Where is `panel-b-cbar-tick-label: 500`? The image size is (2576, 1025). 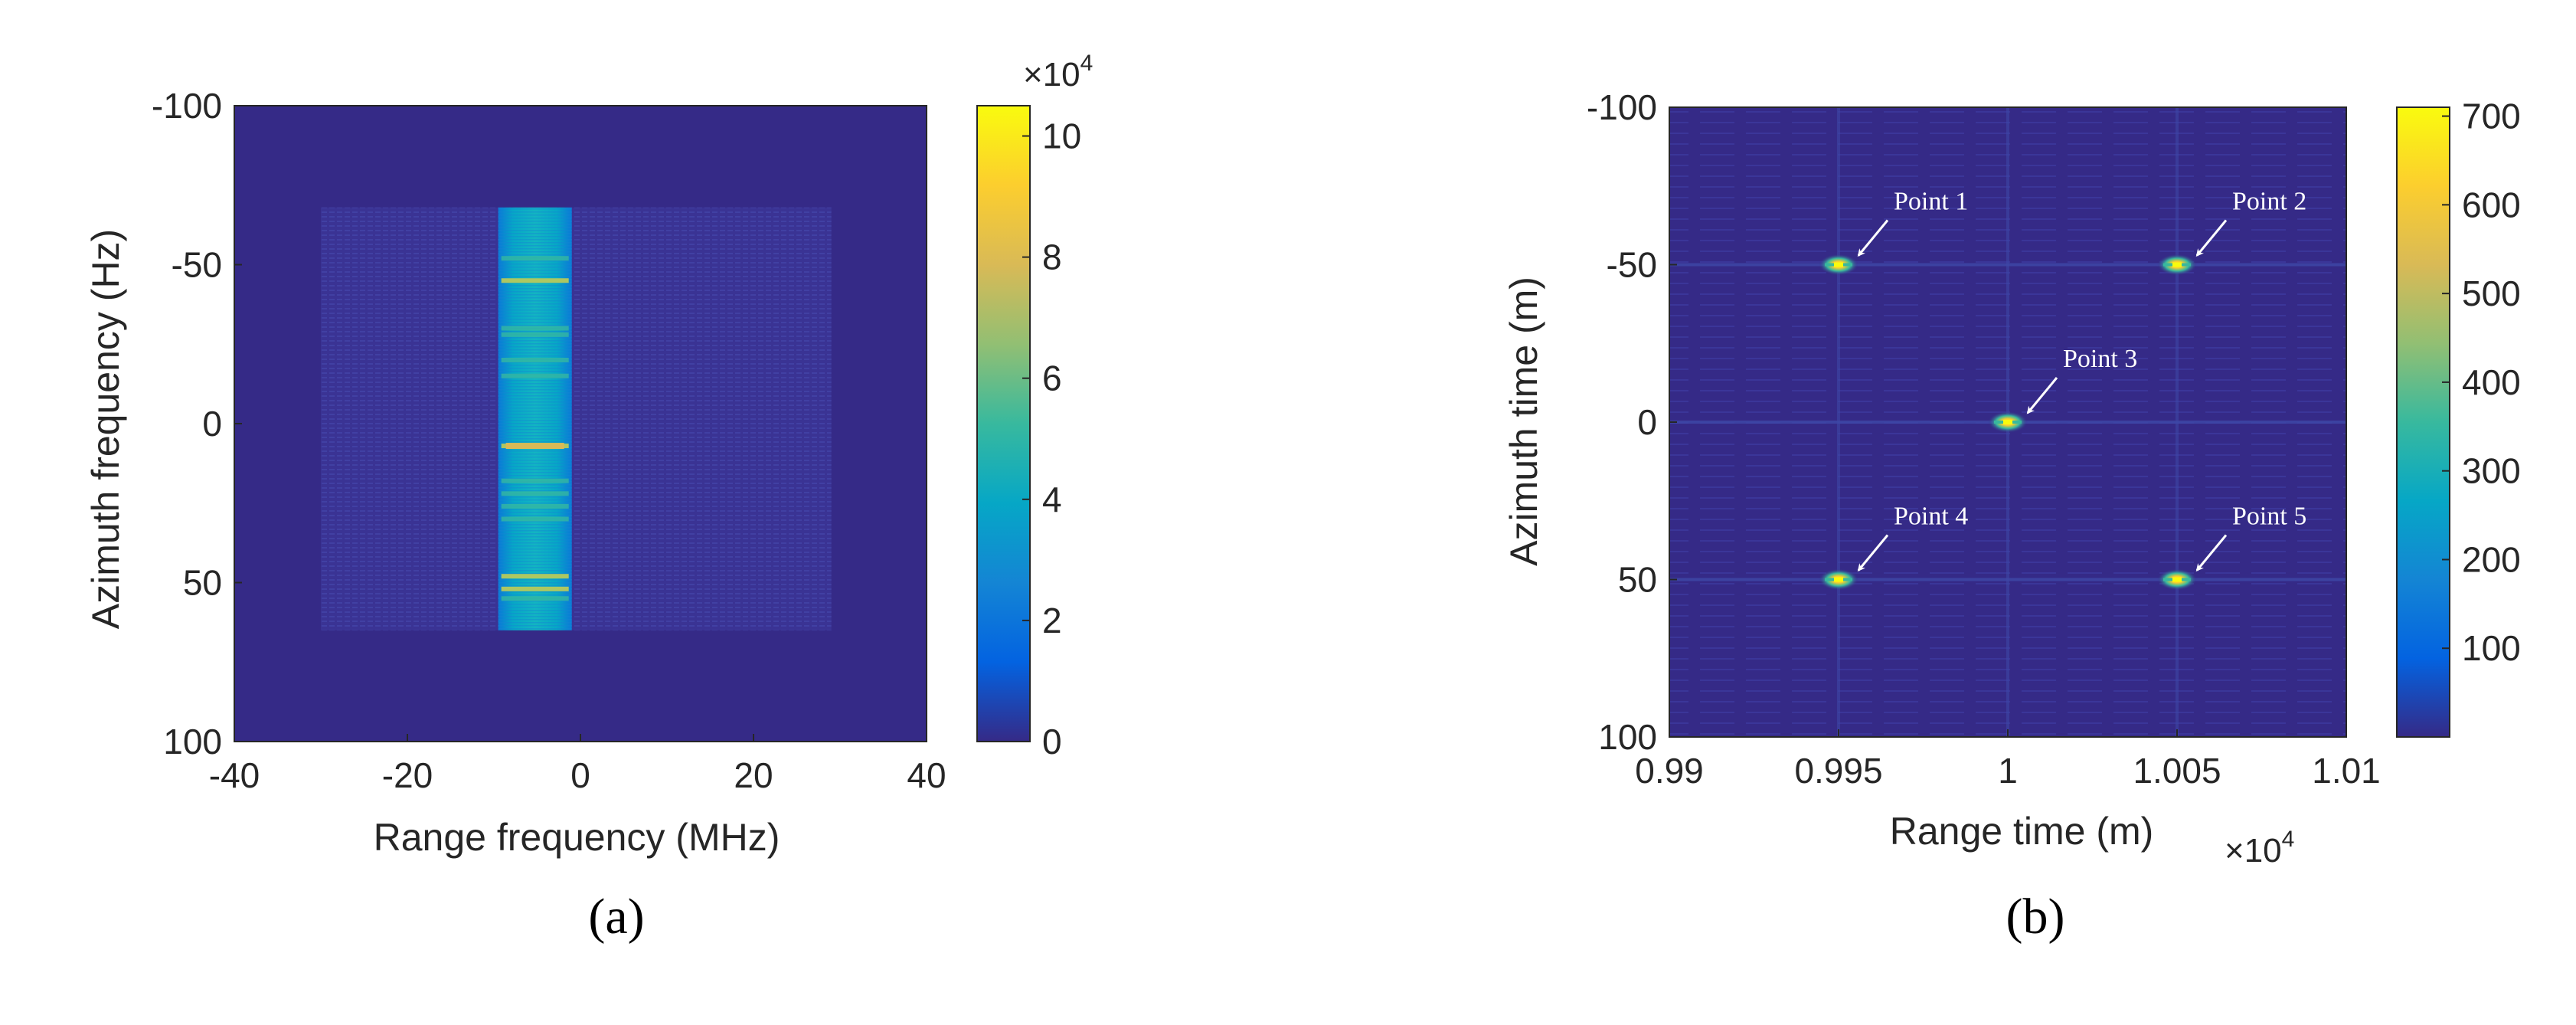
panel-b-cbar-tick-label: 500 is located at coordinates (2491, 293).